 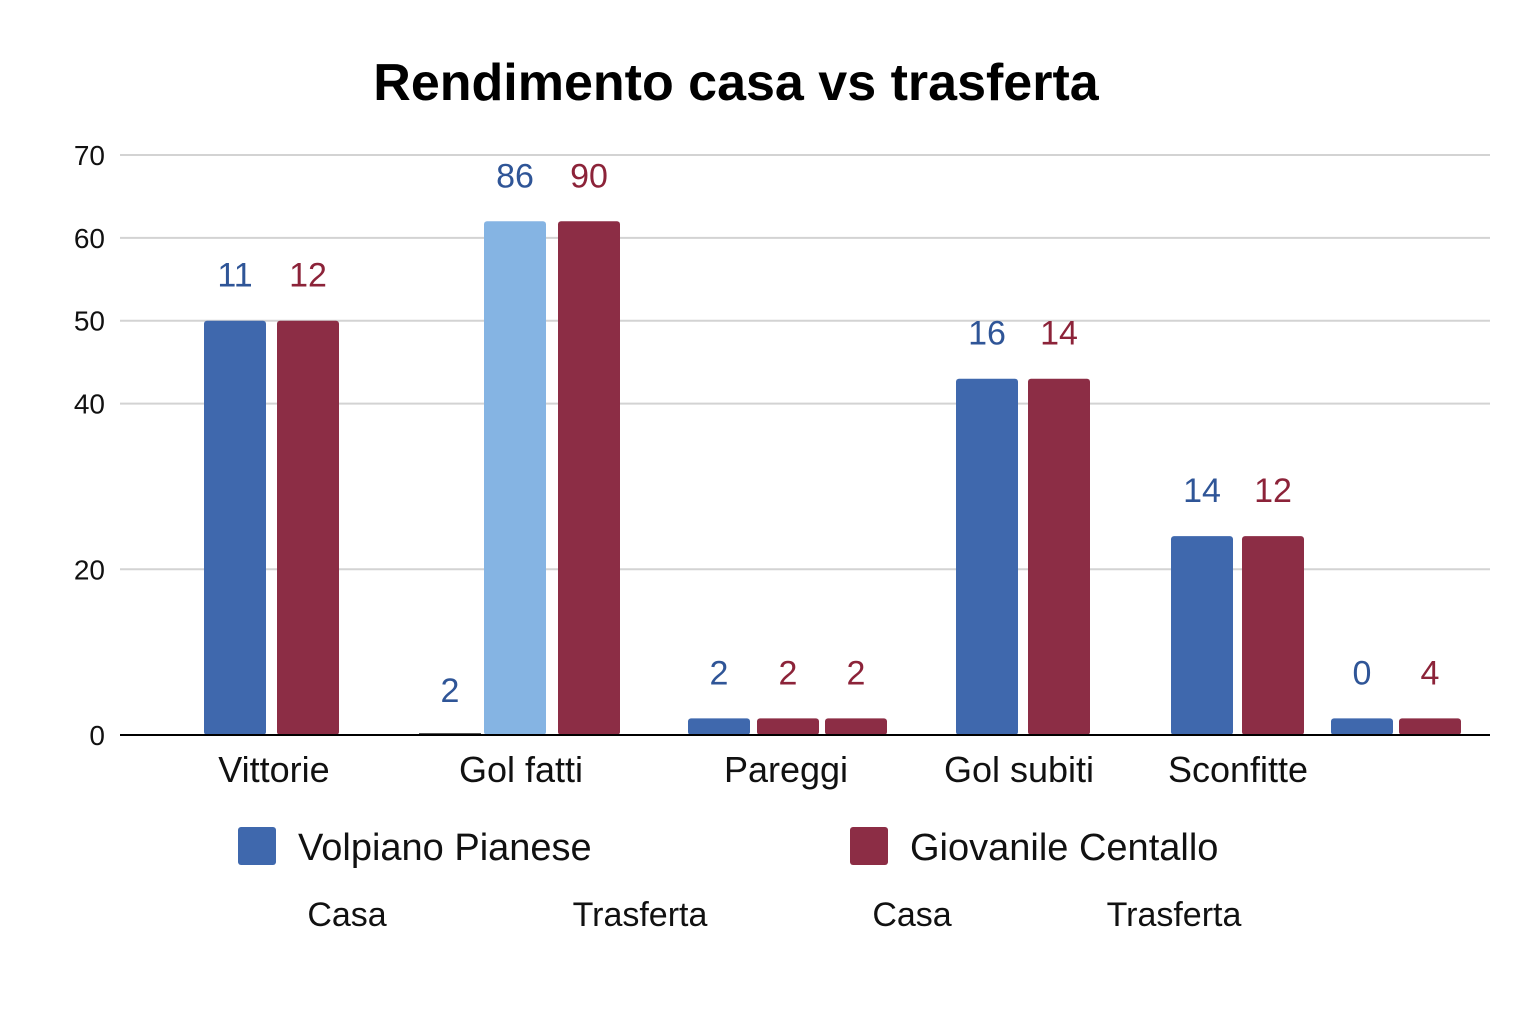 I want to click on chart-title: Rendimento casa vs trasferta, so click(x=736, y=83).